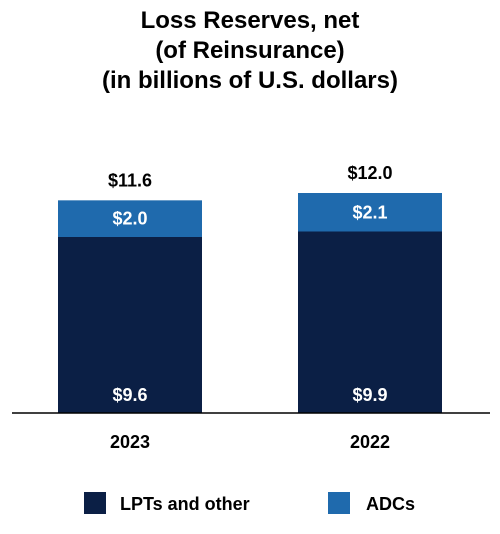 The width and height of the screenshot is (500, 534). I want to click on category-labels-group: 2023 2022, so click(250, 442).